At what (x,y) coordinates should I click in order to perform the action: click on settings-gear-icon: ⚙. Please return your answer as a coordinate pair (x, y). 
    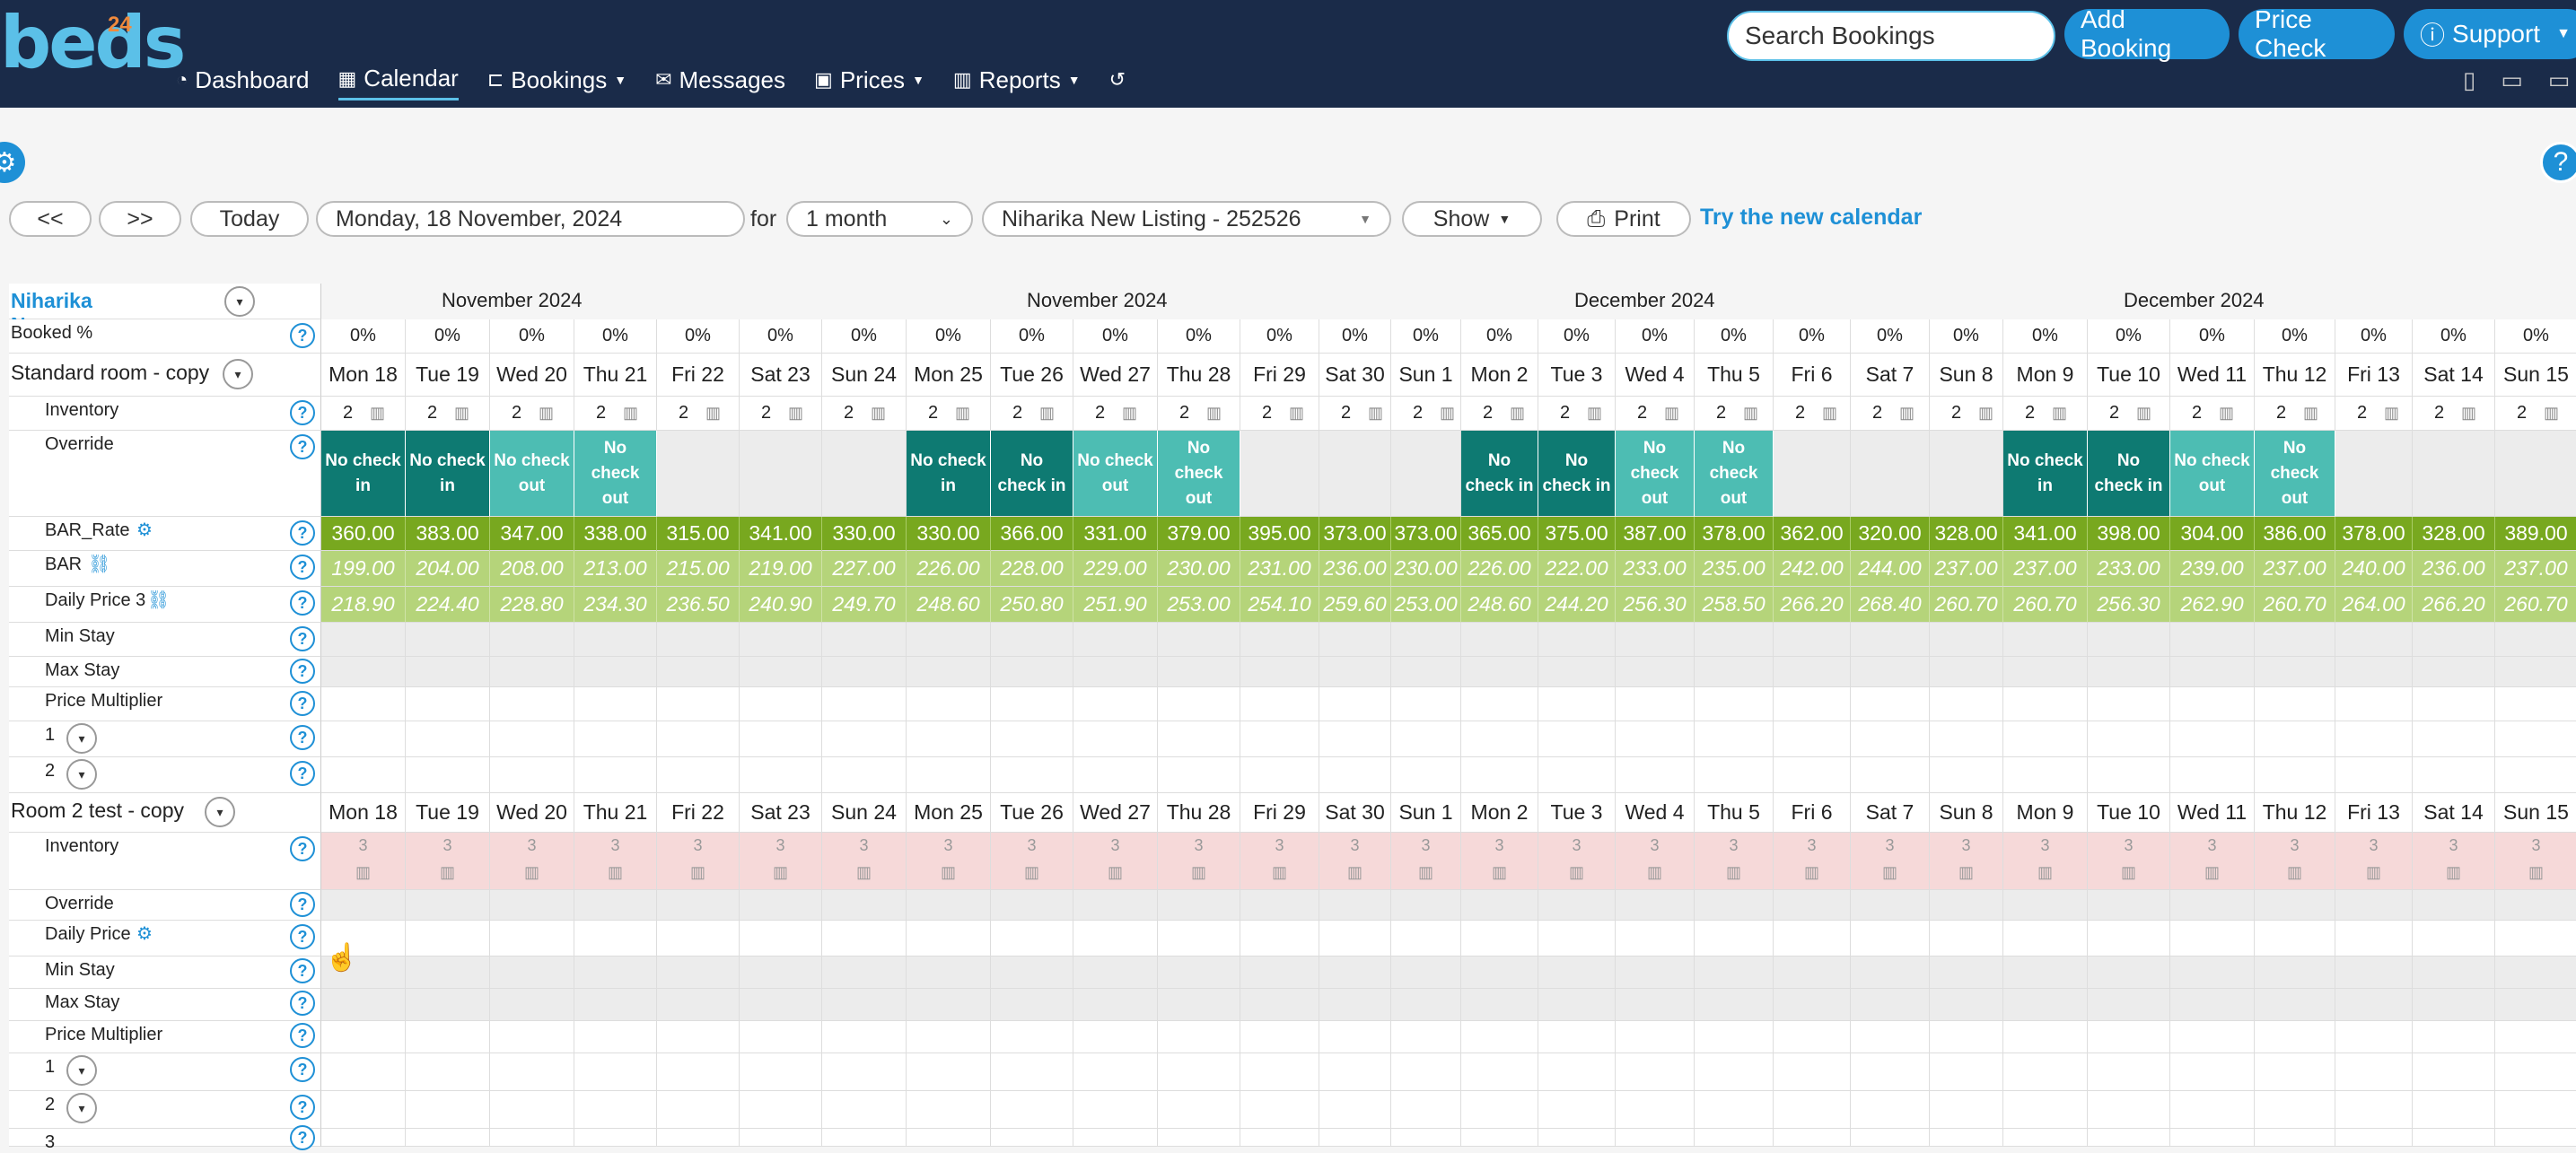
    Looking at the image, I should click on (12, 162).